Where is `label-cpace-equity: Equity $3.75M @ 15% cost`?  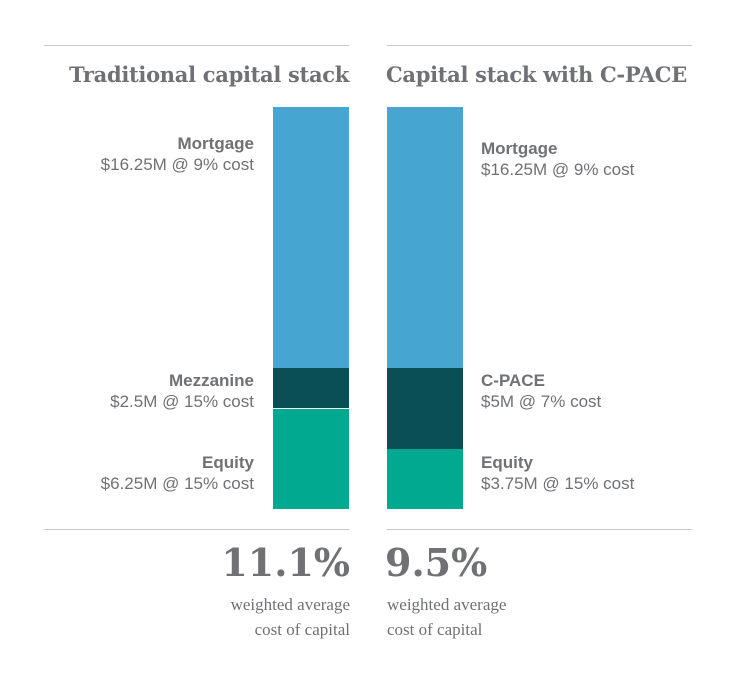 label-cpace-equity: Equity $3.75M @ 15% cost is located at coordinates (557, 473).